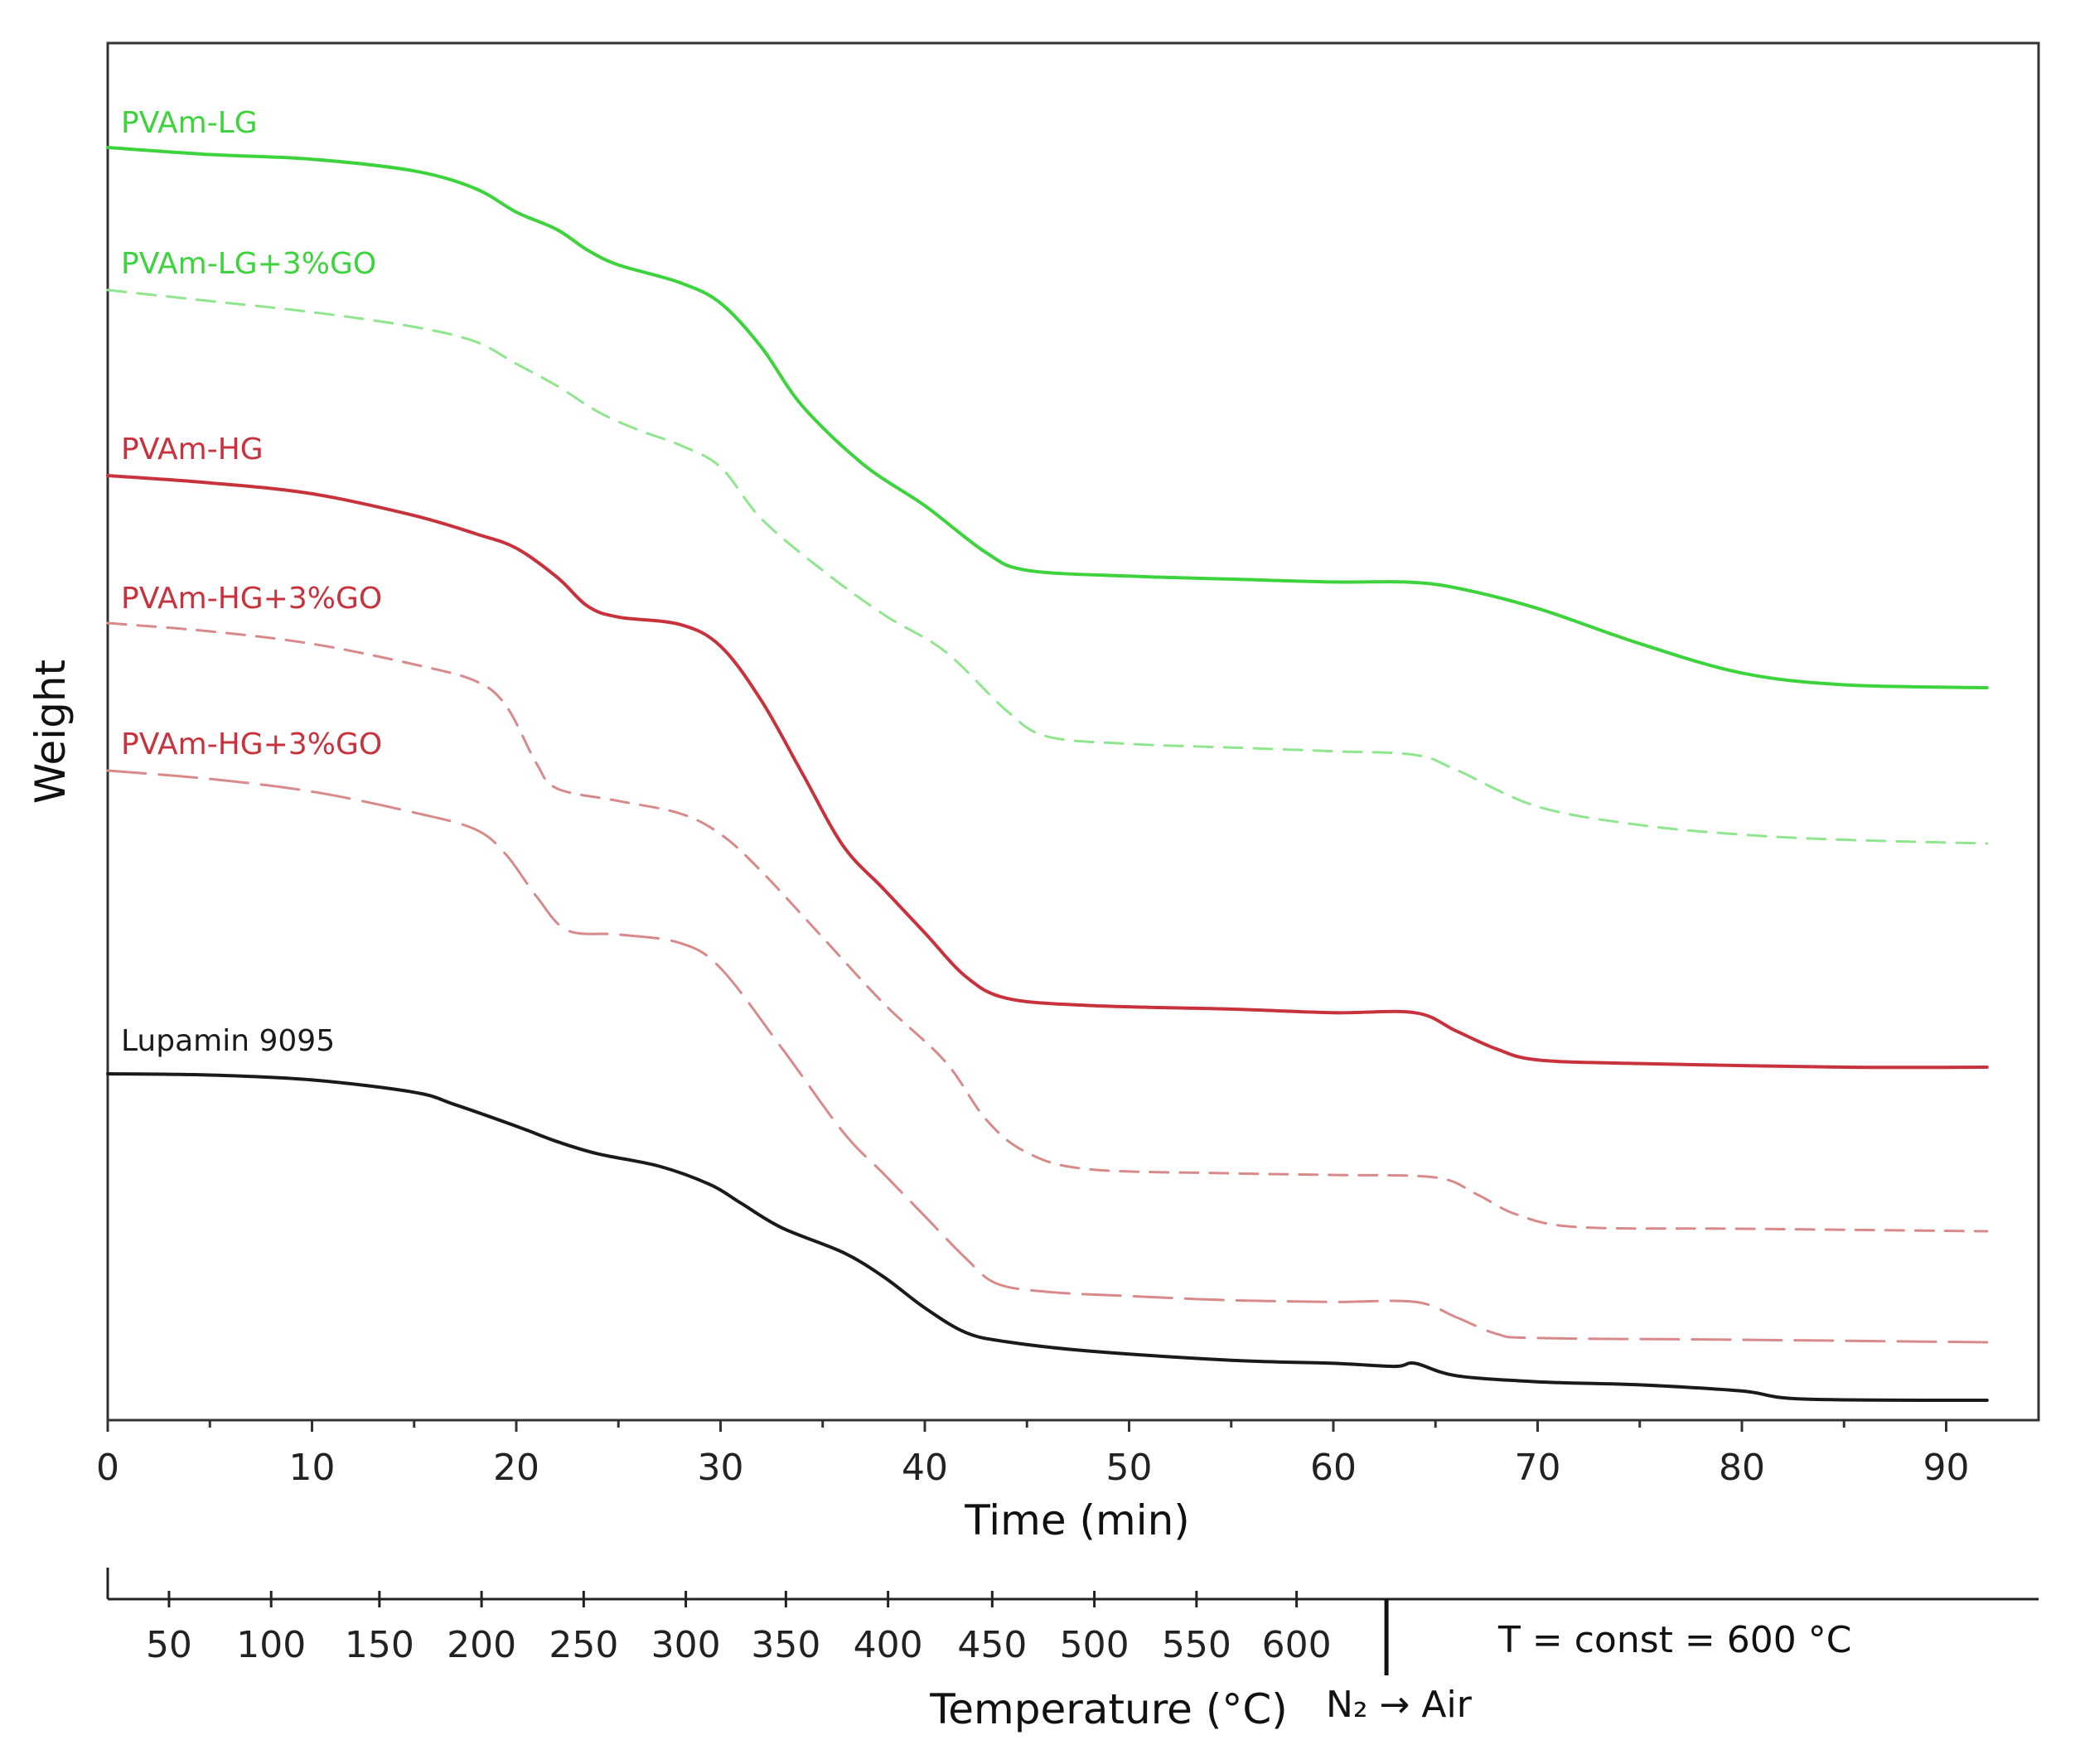  Describe the element at coordinates (721, 1468) in the screenshot. I see `x-tick-label: 30` at that location.